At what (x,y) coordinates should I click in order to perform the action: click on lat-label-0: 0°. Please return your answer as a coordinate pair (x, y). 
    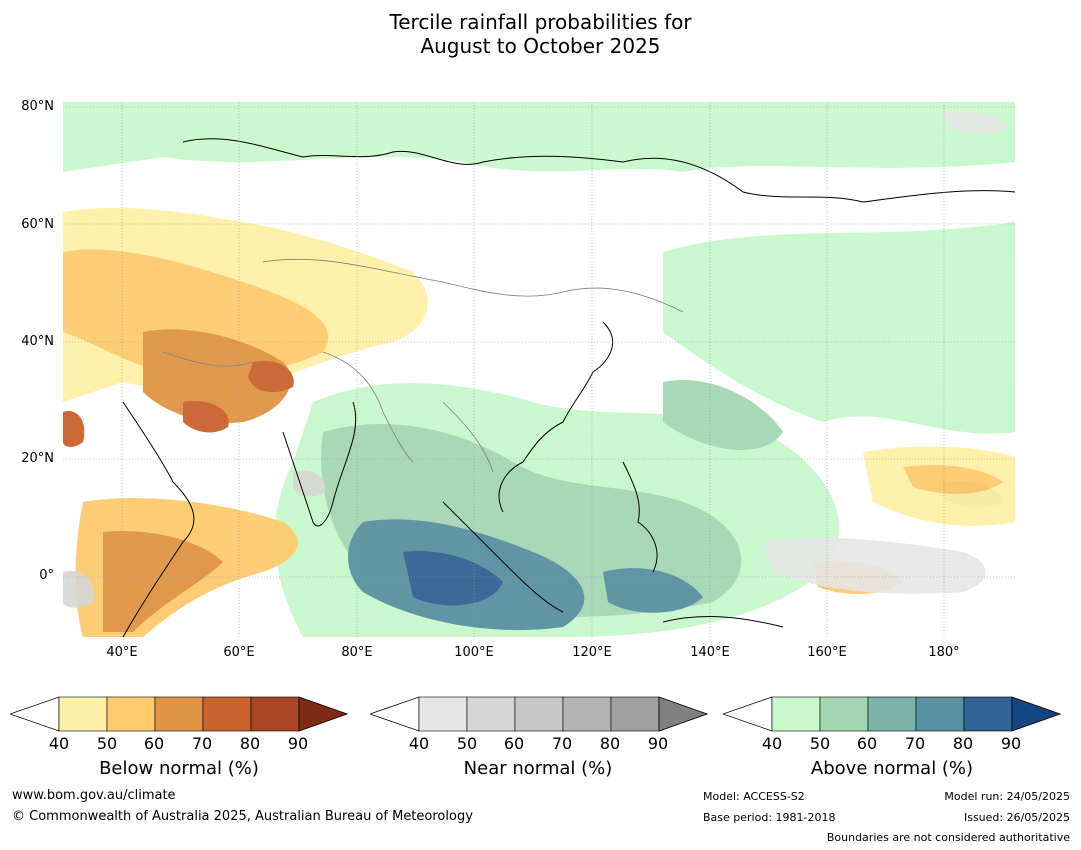
    Looking at the image, I should click on (46, 575).